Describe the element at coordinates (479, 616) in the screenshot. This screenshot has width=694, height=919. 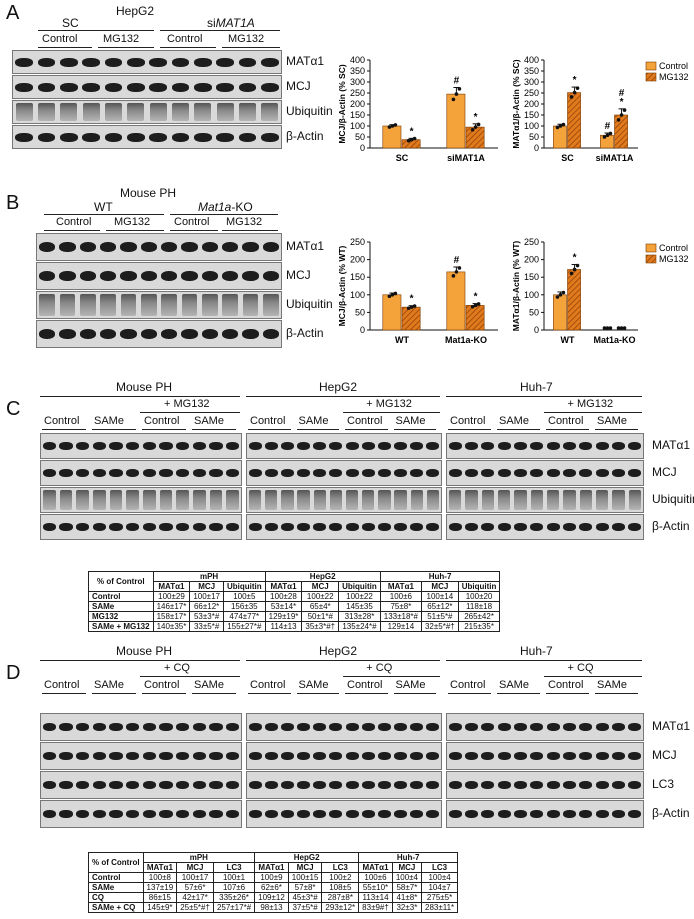
I see `table-cell: 265±42*` at that location.